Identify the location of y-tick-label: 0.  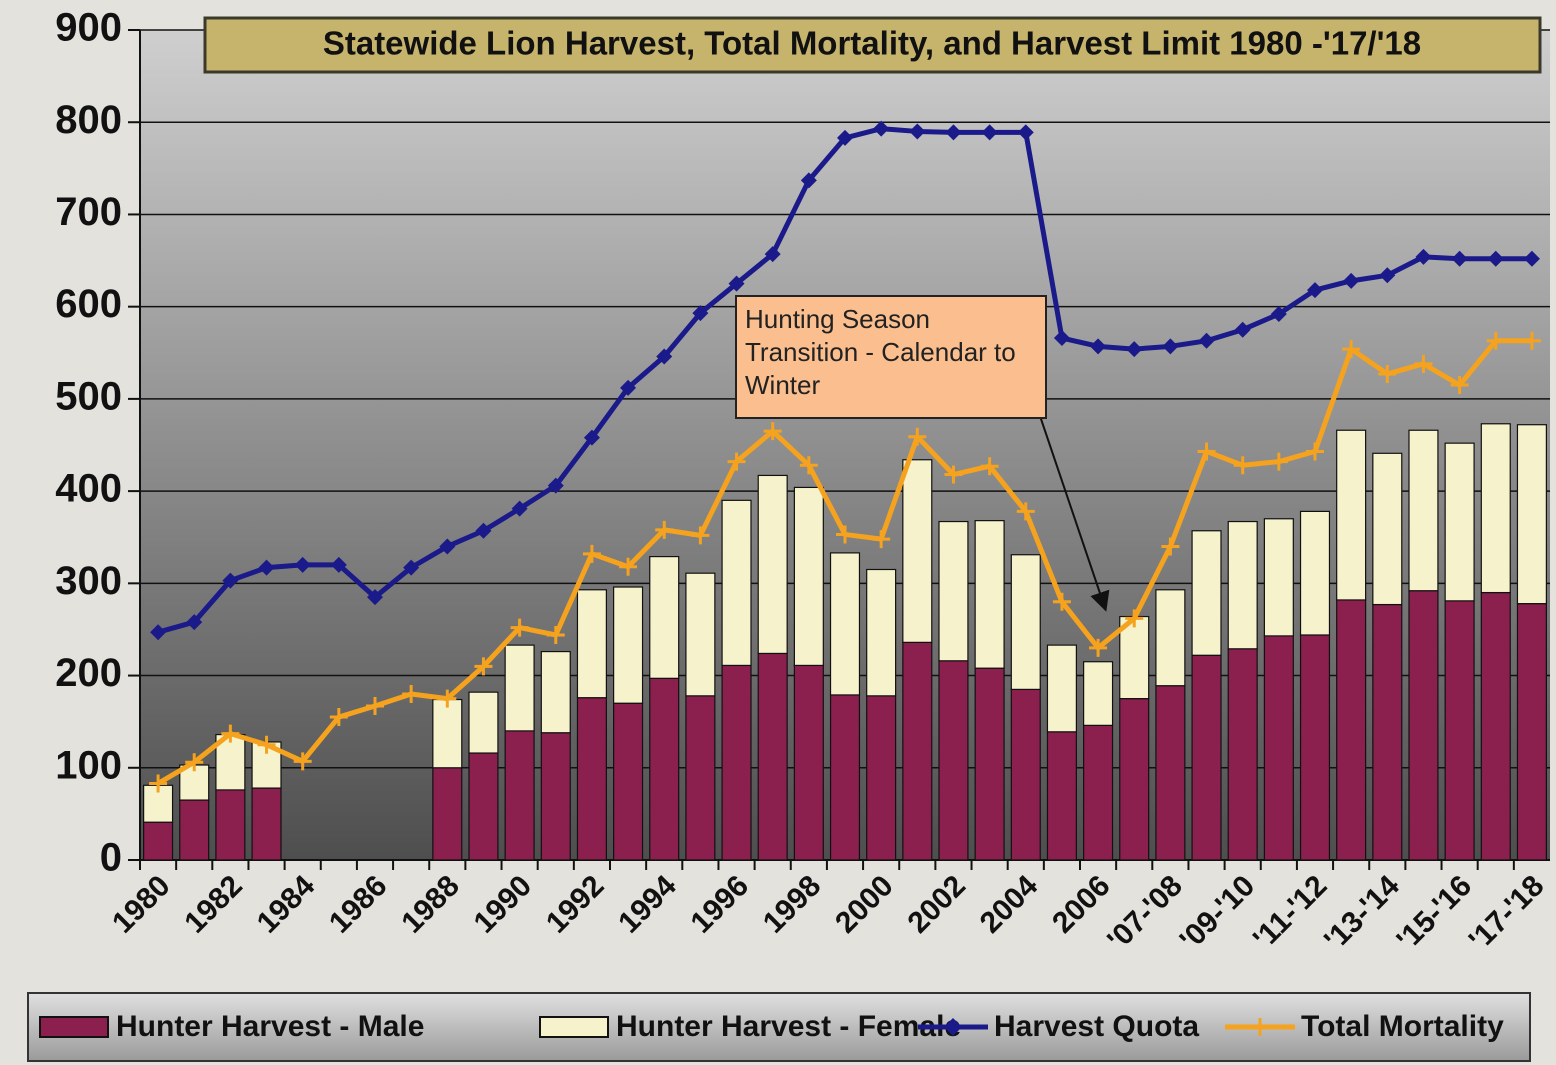
(111, 858).